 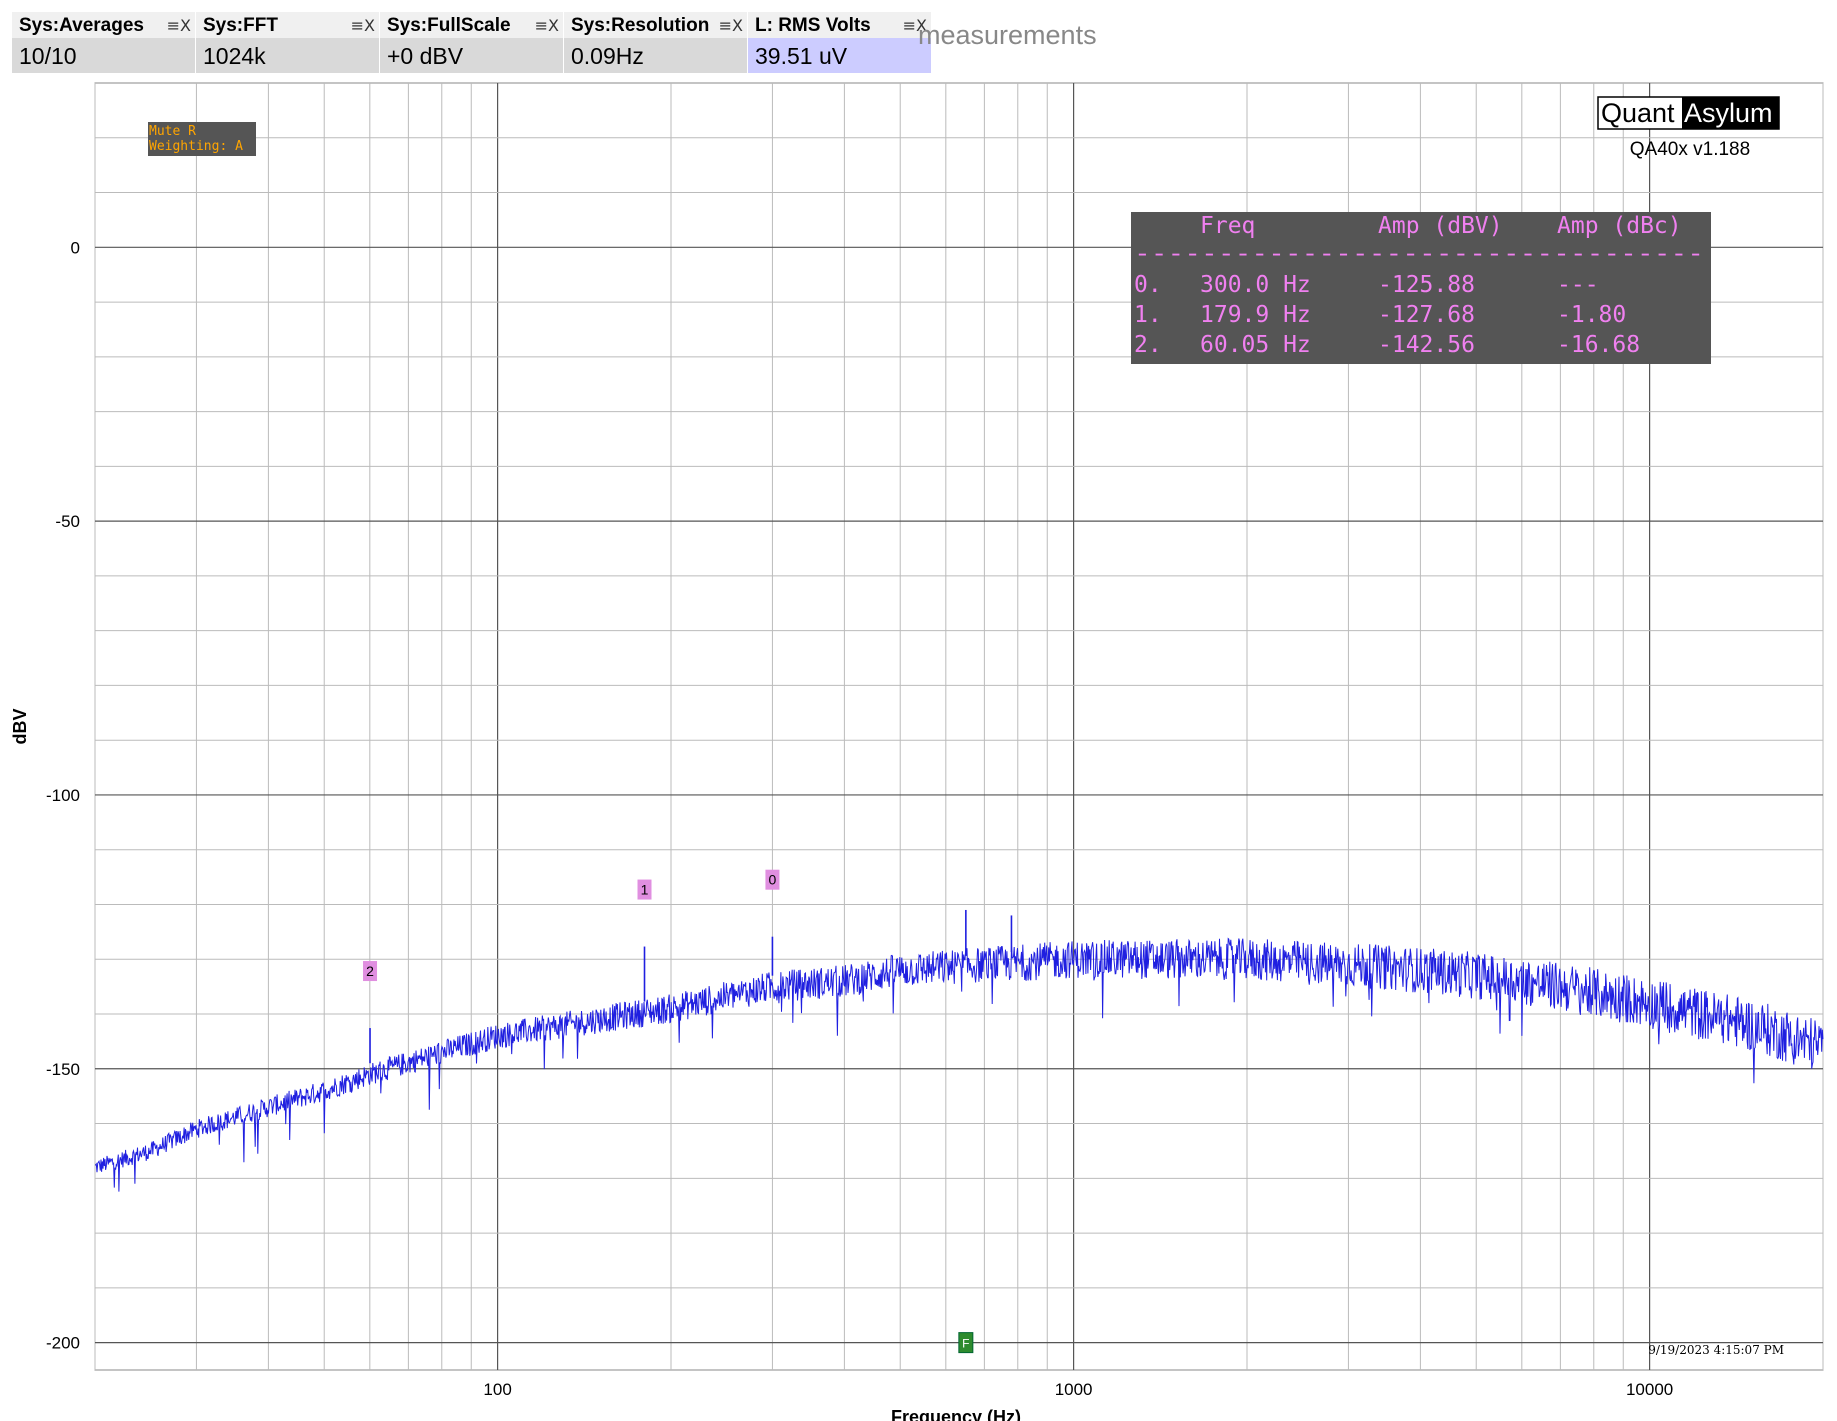 I want to click on frequency-flag, so click(x=966, y=1343).